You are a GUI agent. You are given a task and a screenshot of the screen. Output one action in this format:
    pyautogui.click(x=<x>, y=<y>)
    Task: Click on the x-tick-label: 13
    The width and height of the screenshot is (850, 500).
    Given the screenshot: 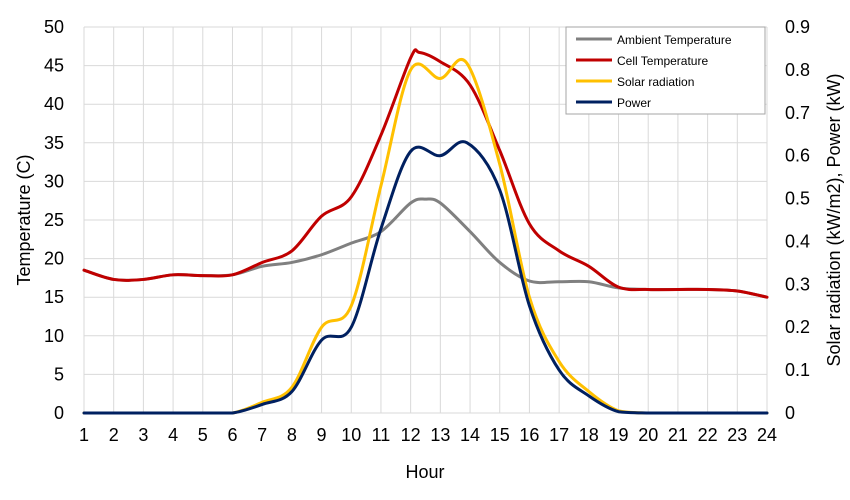 What is the action you would take?
    pyautogui.click(x=440, y=435)
    